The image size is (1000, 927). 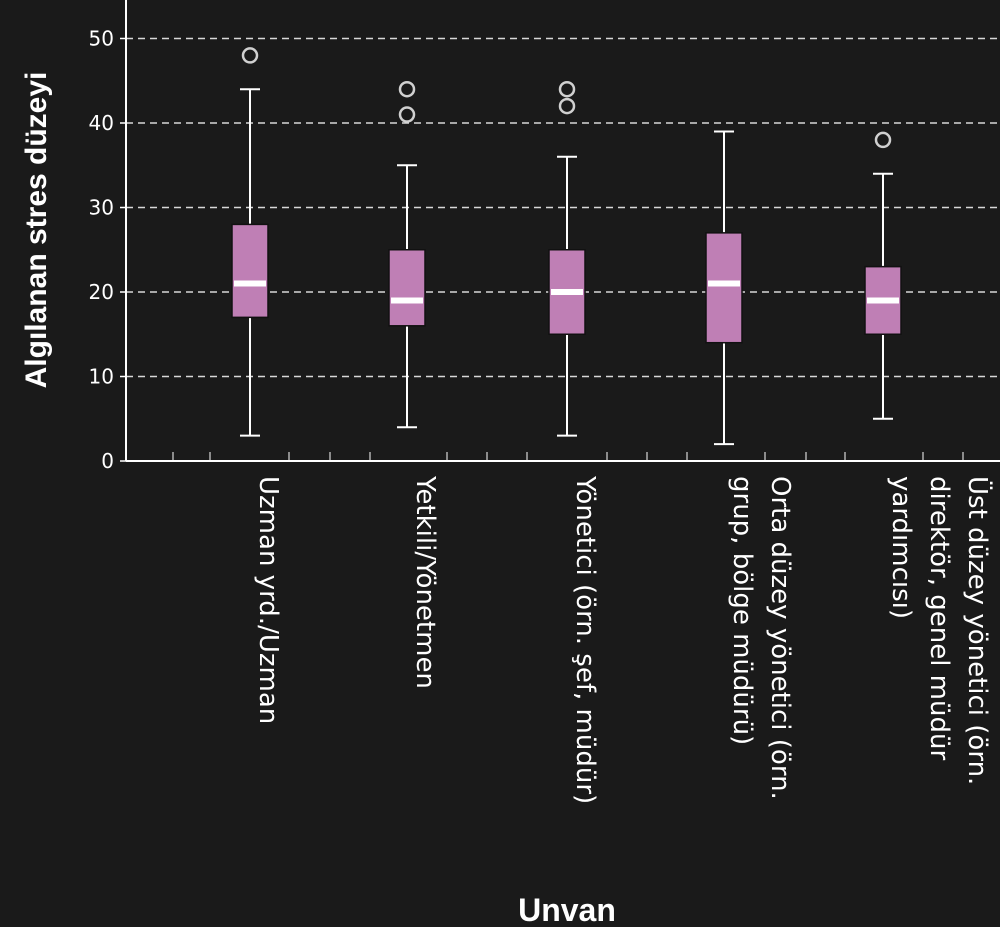 I want to click on category-label-line: grup, bölge müdürü), so click(x=742, y=610).